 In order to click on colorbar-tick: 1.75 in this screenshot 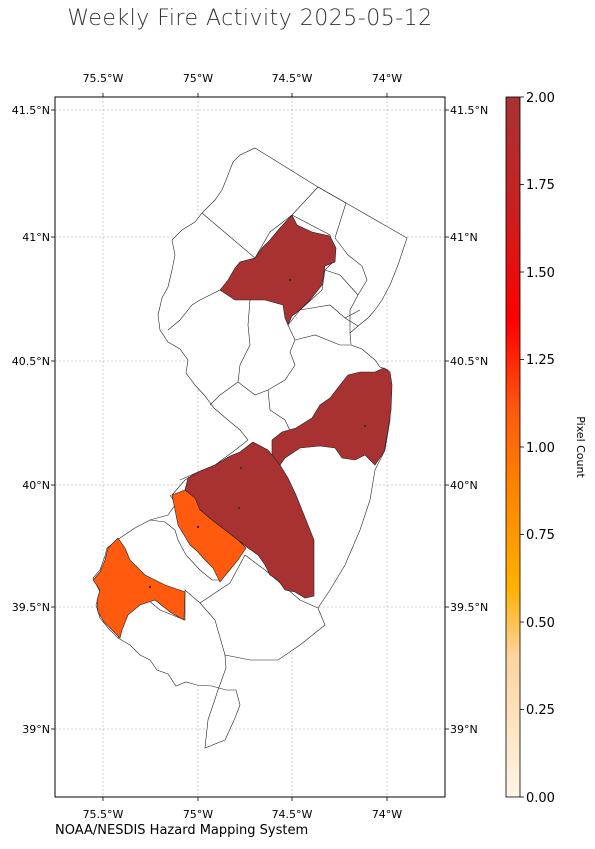, I will do `click(540, 185)`.